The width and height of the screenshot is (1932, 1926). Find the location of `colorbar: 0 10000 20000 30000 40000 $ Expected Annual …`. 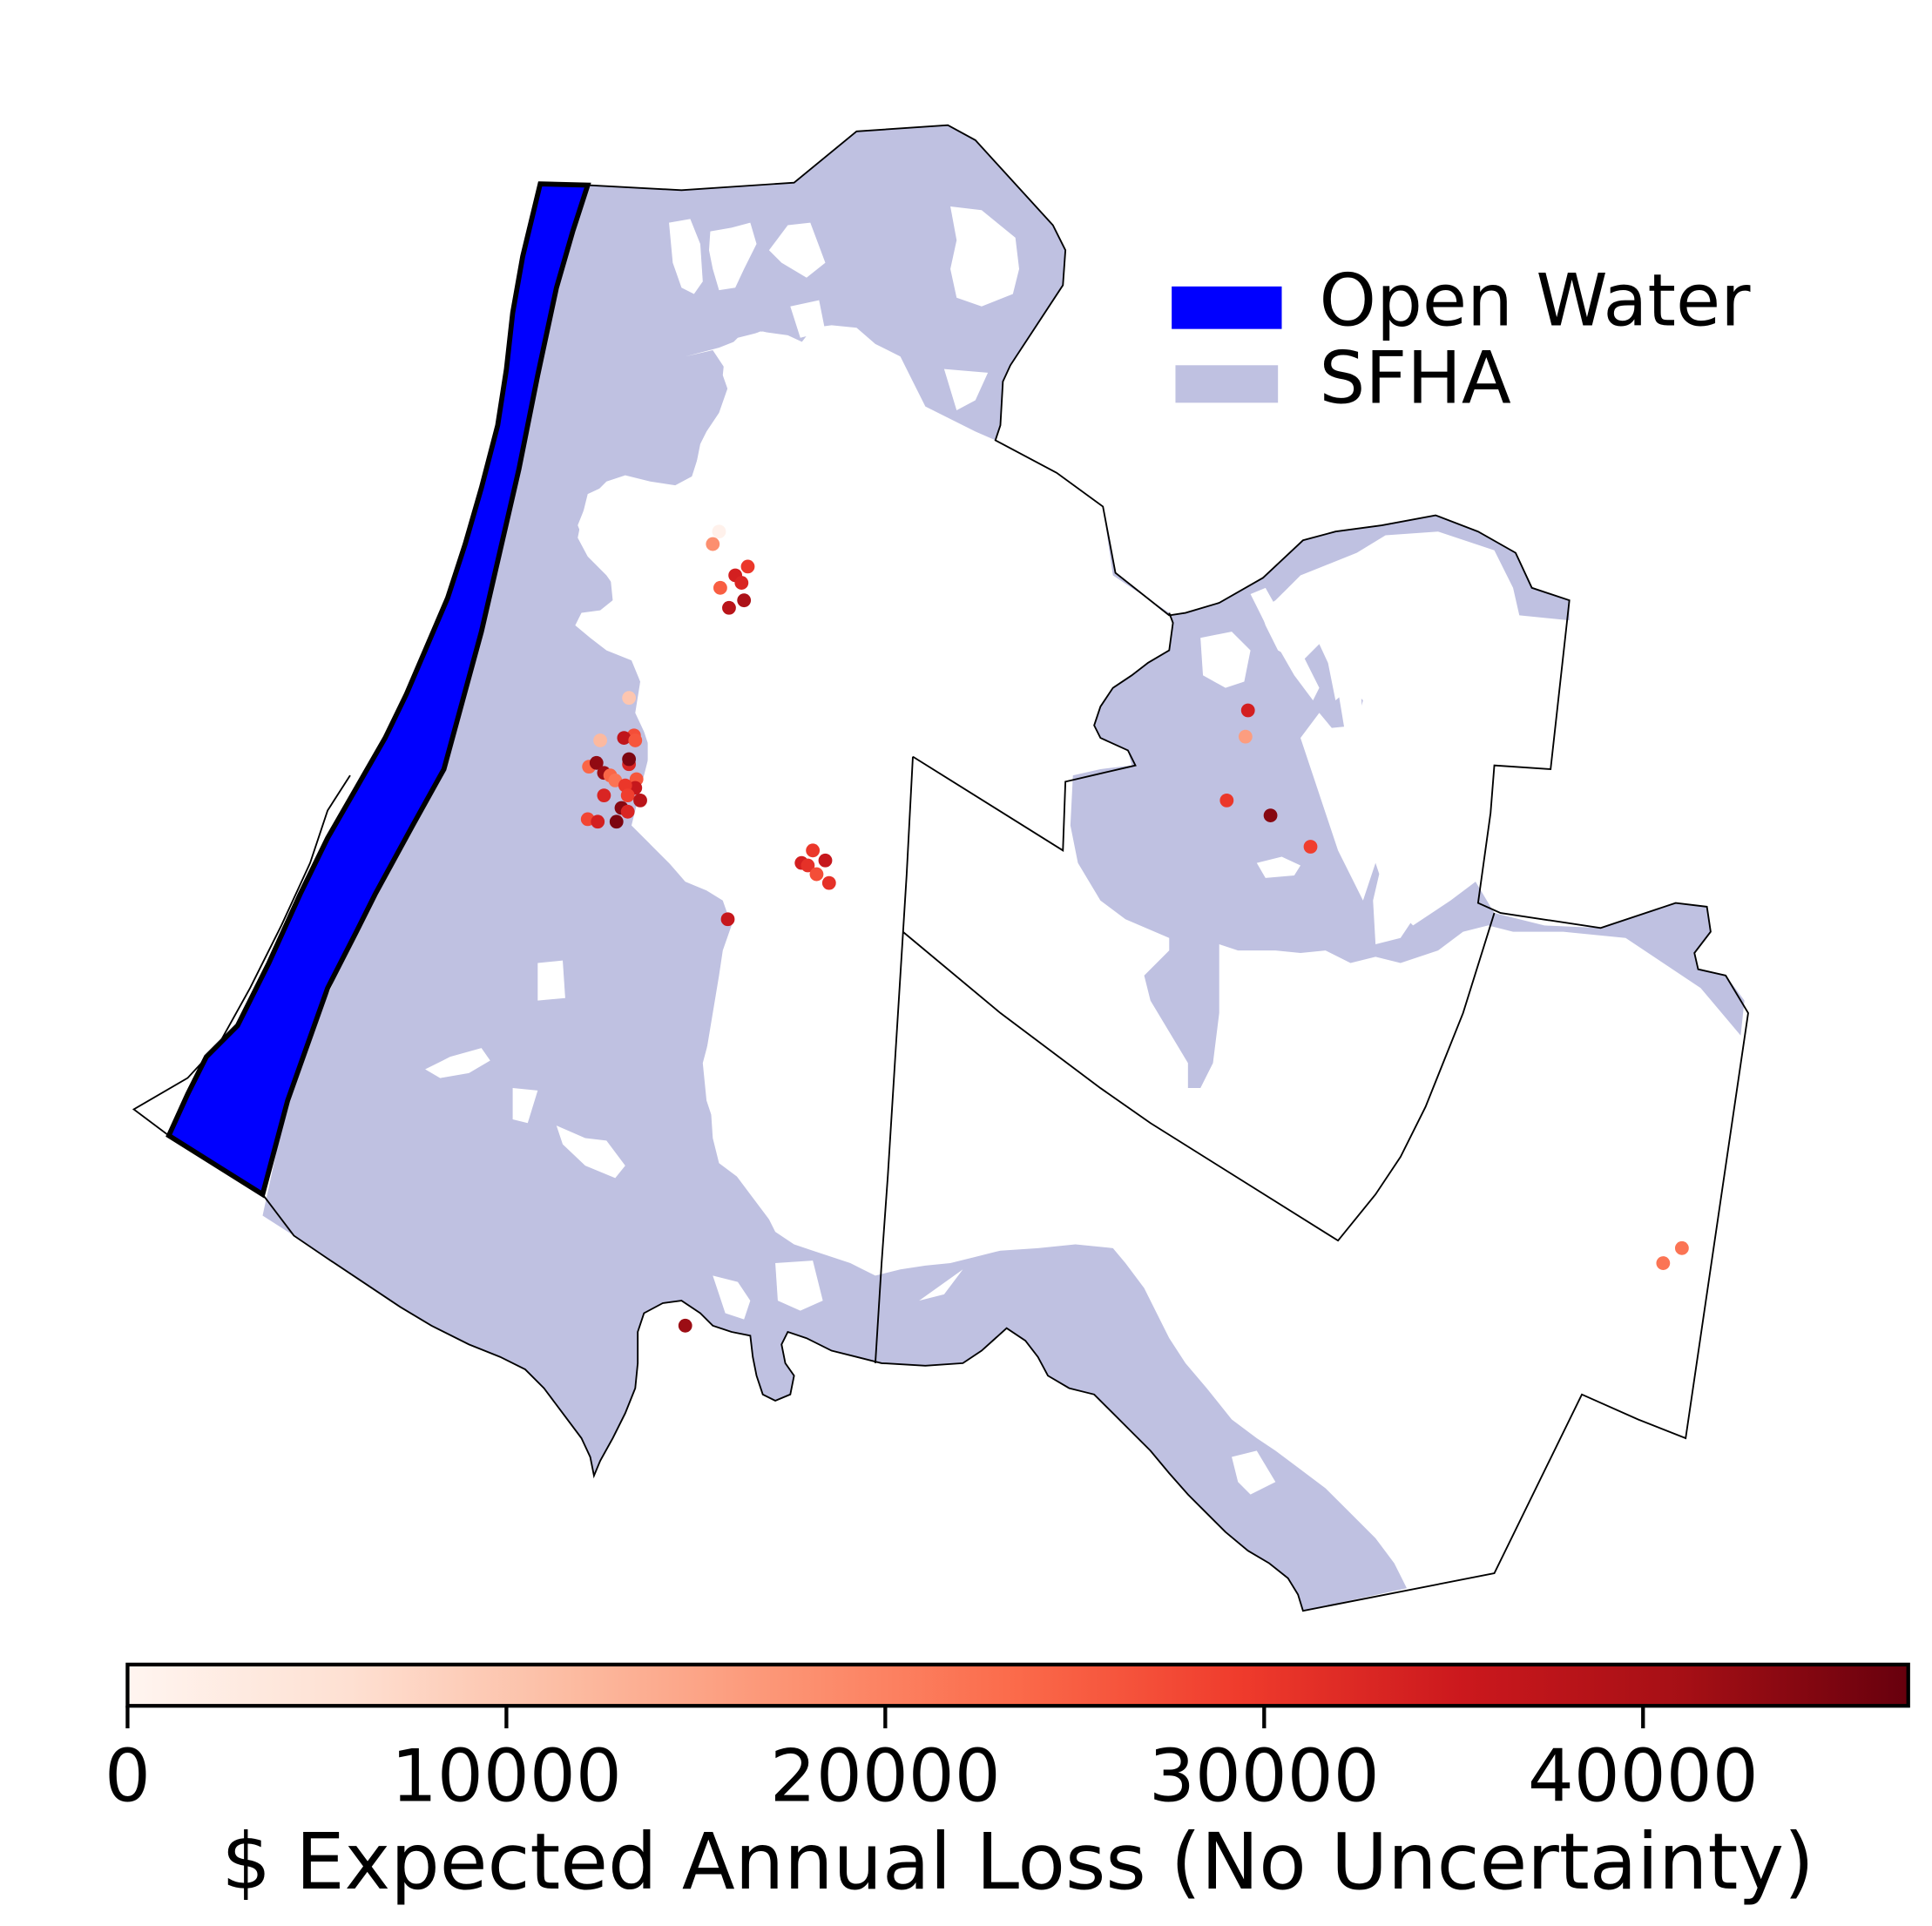

colorbar: 0 10000 20000 30000 40000 $ Expected Annual … is located at coordinates (1007, 1784).